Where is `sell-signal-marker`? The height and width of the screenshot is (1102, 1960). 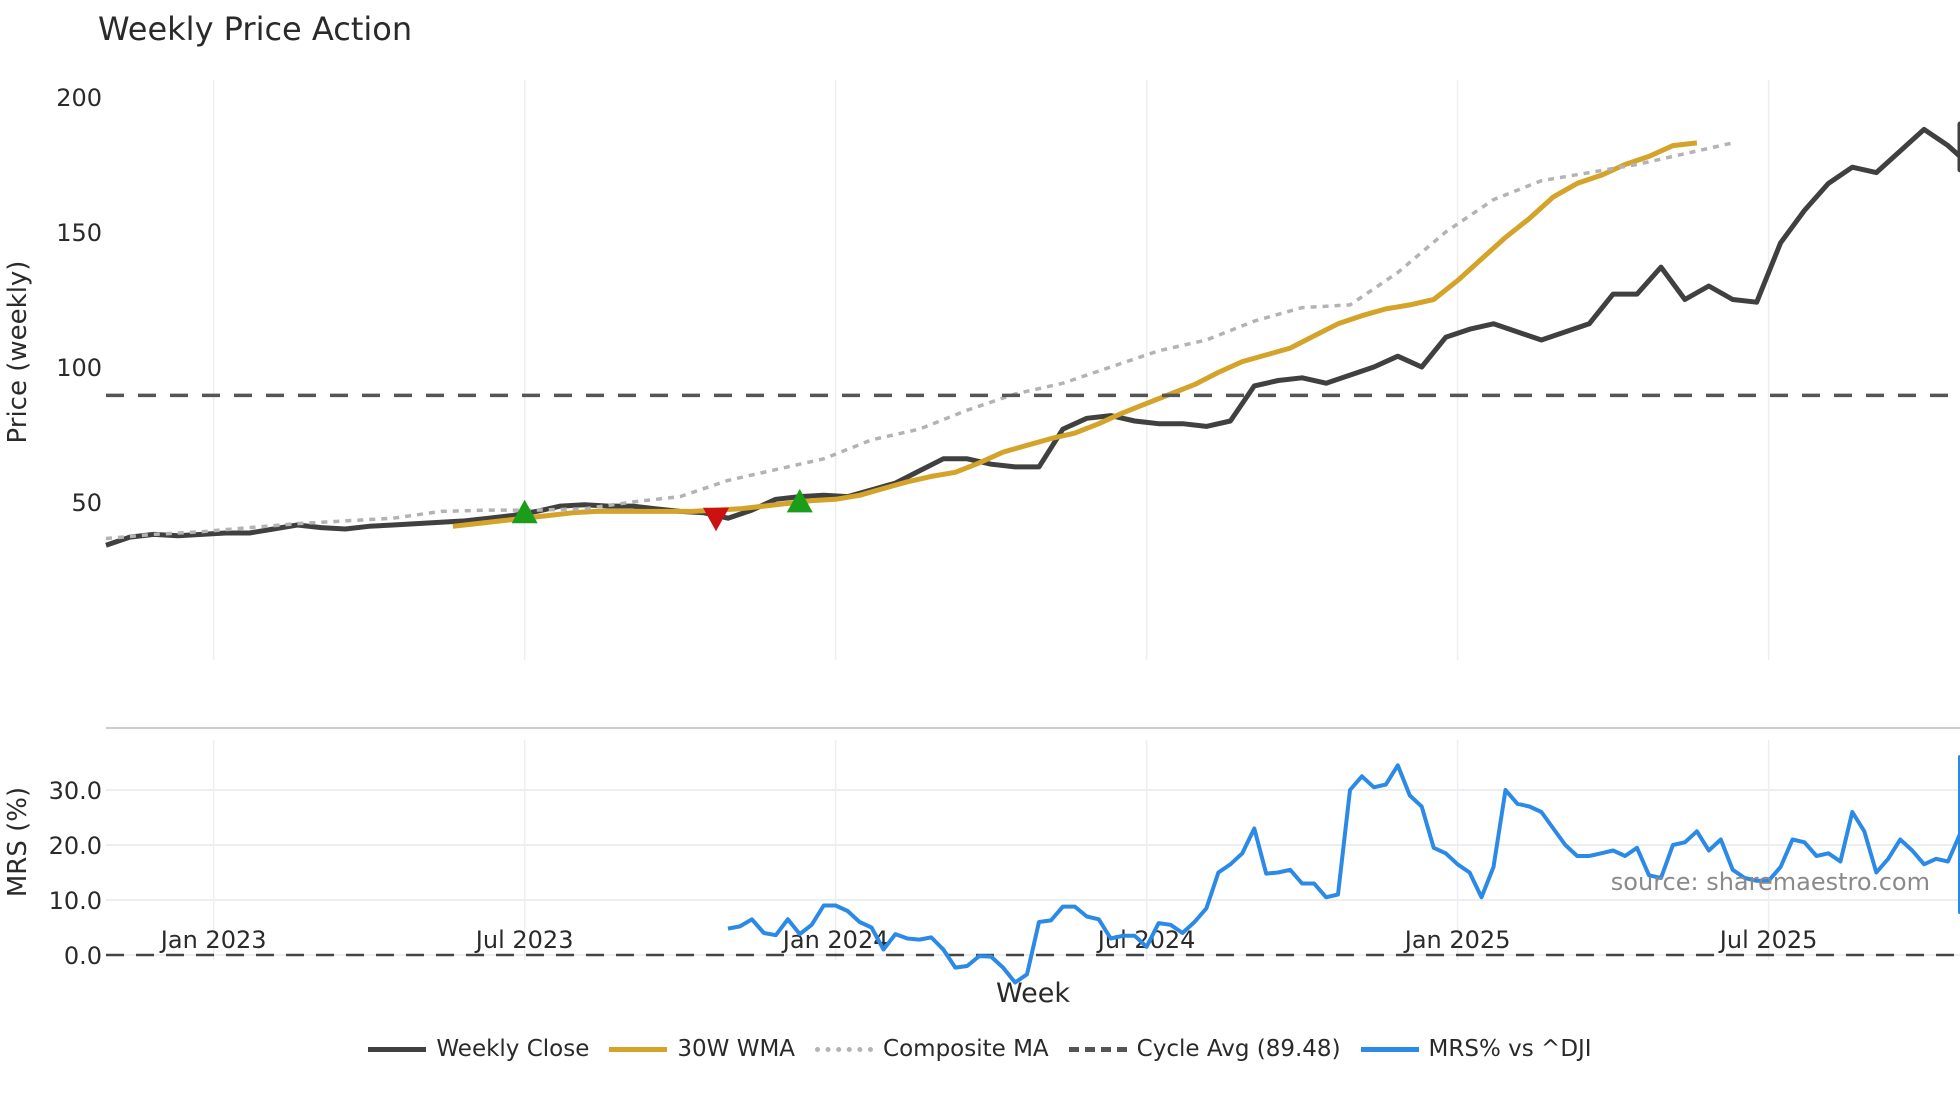 sell-signal-marker is located at coordinates (716, 519).